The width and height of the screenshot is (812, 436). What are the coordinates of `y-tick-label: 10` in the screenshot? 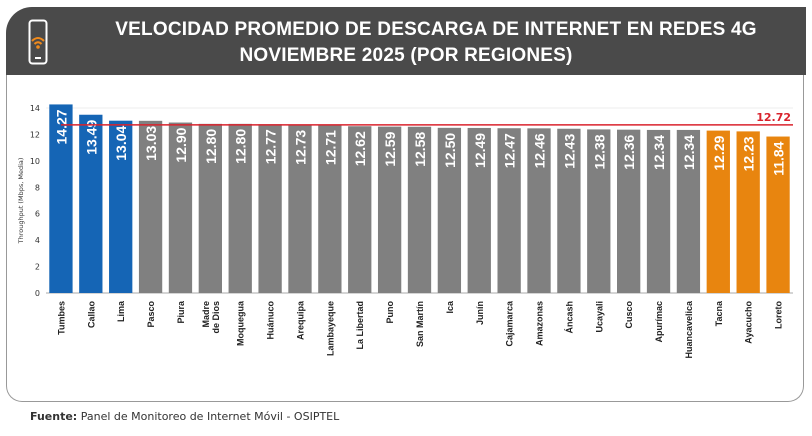 It's located at (35, 161).